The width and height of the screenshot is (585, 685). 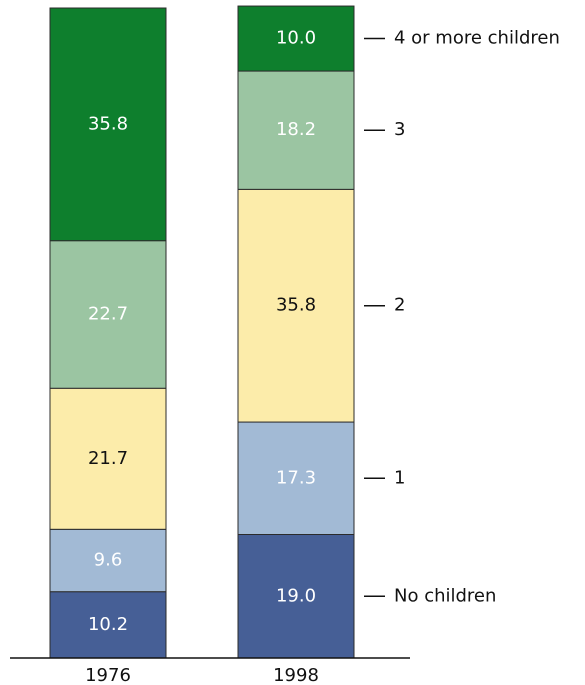 I want to click on legend-label-5: 4 or more children, so click(x=477, y=38).